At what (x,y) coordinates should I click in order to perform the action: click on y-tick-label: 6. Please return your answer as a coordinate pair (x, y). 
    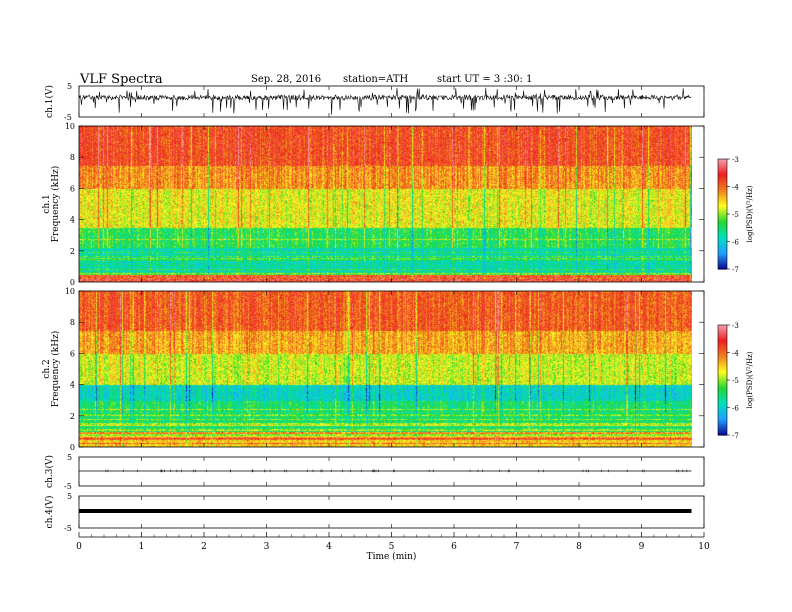
    Looking at the image, I should click on (72, 188).